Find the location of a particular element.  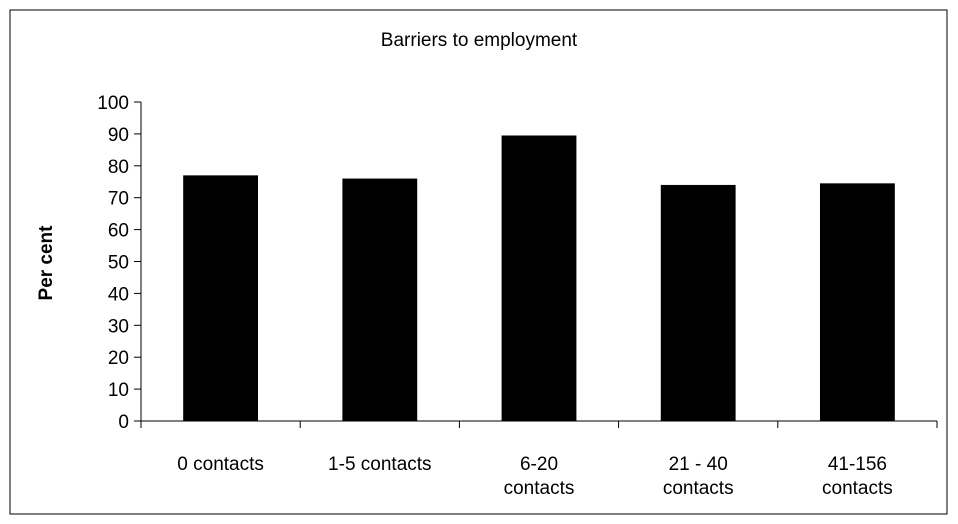

x-category-label: 0 contacts is located at coordinates (220, 464).